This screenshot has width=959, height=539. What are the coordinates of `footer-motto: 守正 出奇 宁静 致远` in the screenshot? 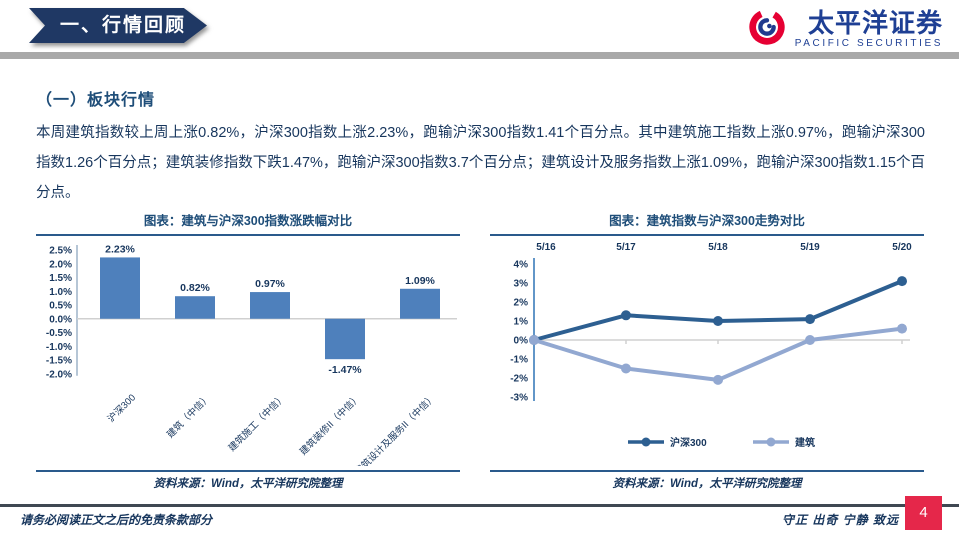 It's located at (840, 520).